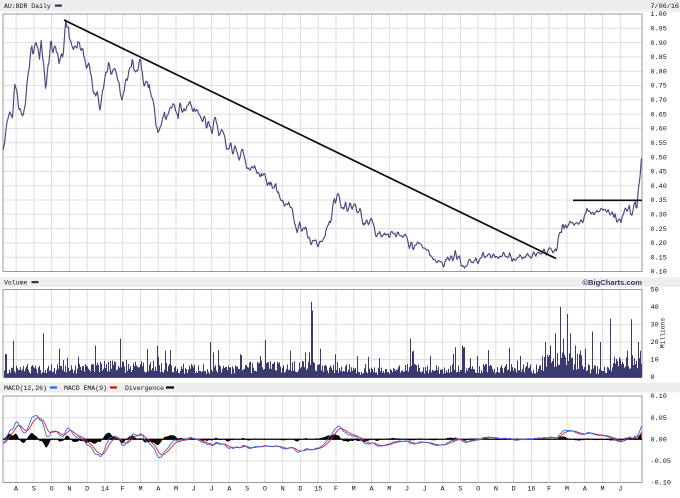 This screenshot has width=680, height=498. Describe the element at coordinates (659, 44) in the screenshot. I see `svg-text: 0.90` at that location.